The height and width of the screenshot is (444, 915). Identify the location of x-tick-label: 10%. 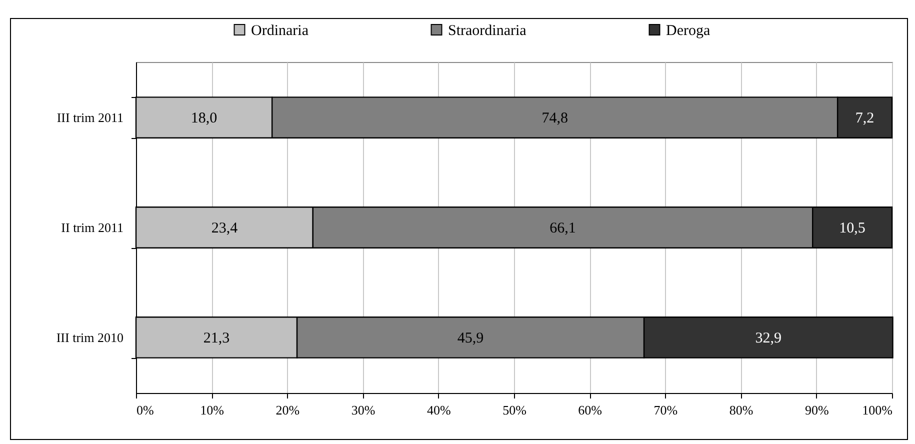
(212, 410).